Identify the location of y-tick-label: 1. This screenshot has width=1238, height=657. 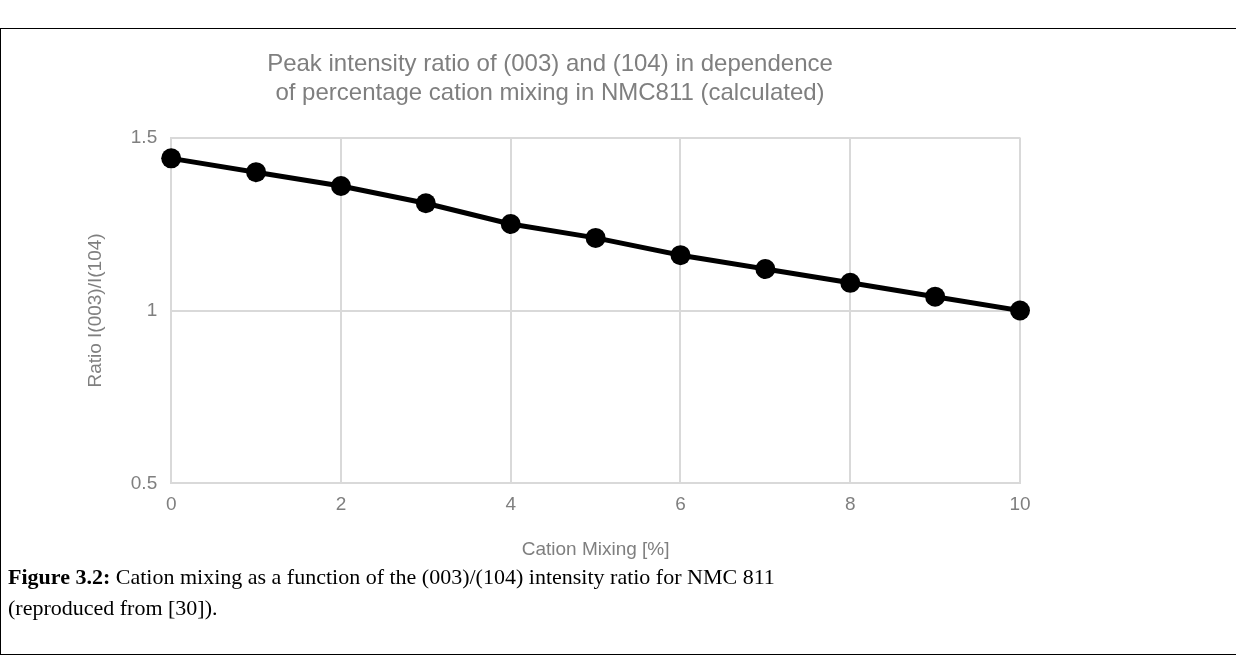
(152, 309).